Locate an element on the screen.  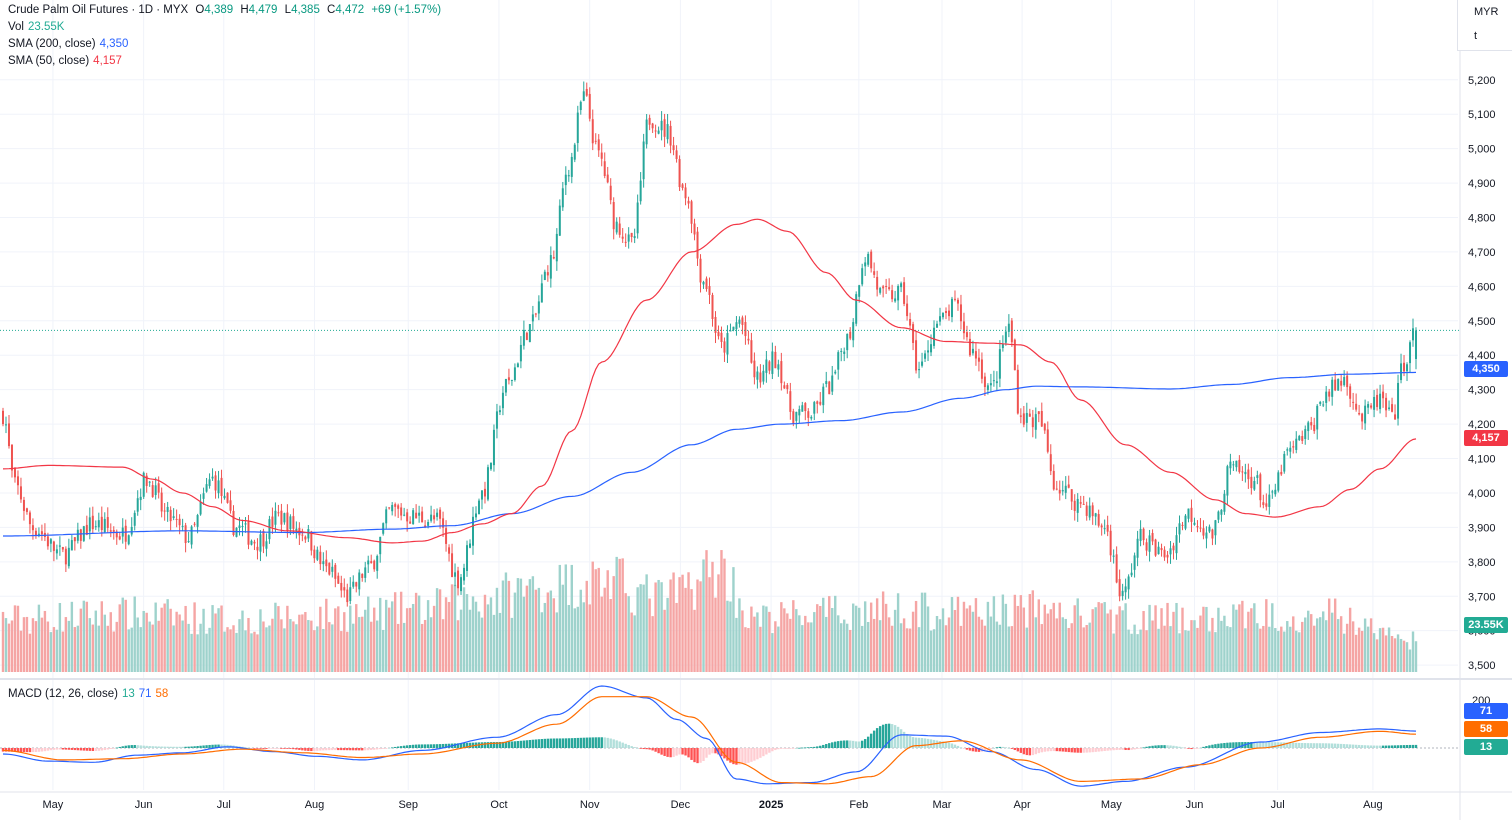
currency-selector: MYR t is located at coordinates (1484, 25).